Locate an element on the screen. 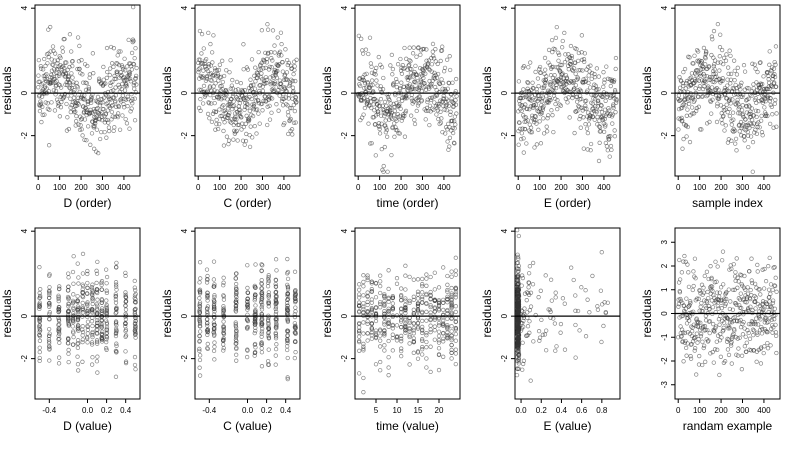  x-tick-label: 400 is located at coordinates (124, 187).